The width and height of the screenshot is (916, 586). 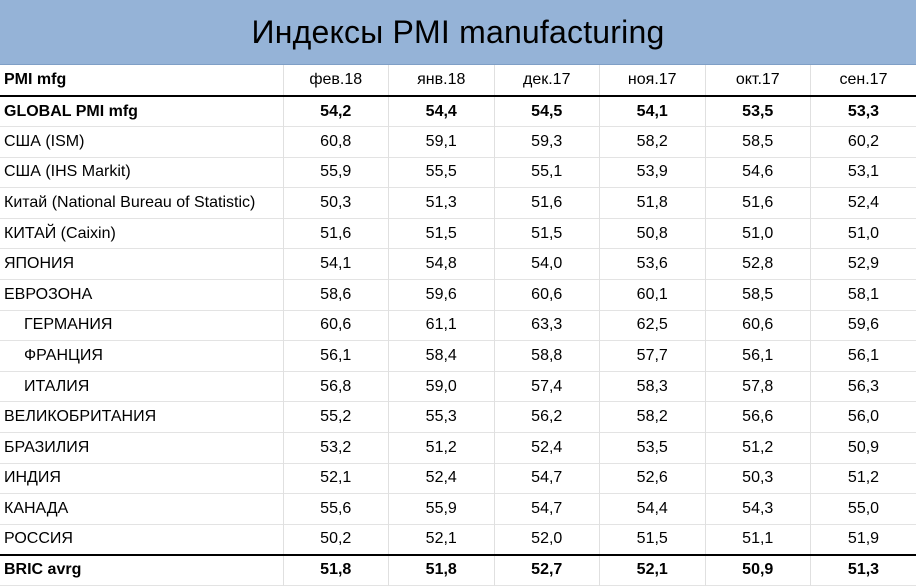 I want to click on row-label: БРАЗИЛИЯ, so click(x=141, y=448).